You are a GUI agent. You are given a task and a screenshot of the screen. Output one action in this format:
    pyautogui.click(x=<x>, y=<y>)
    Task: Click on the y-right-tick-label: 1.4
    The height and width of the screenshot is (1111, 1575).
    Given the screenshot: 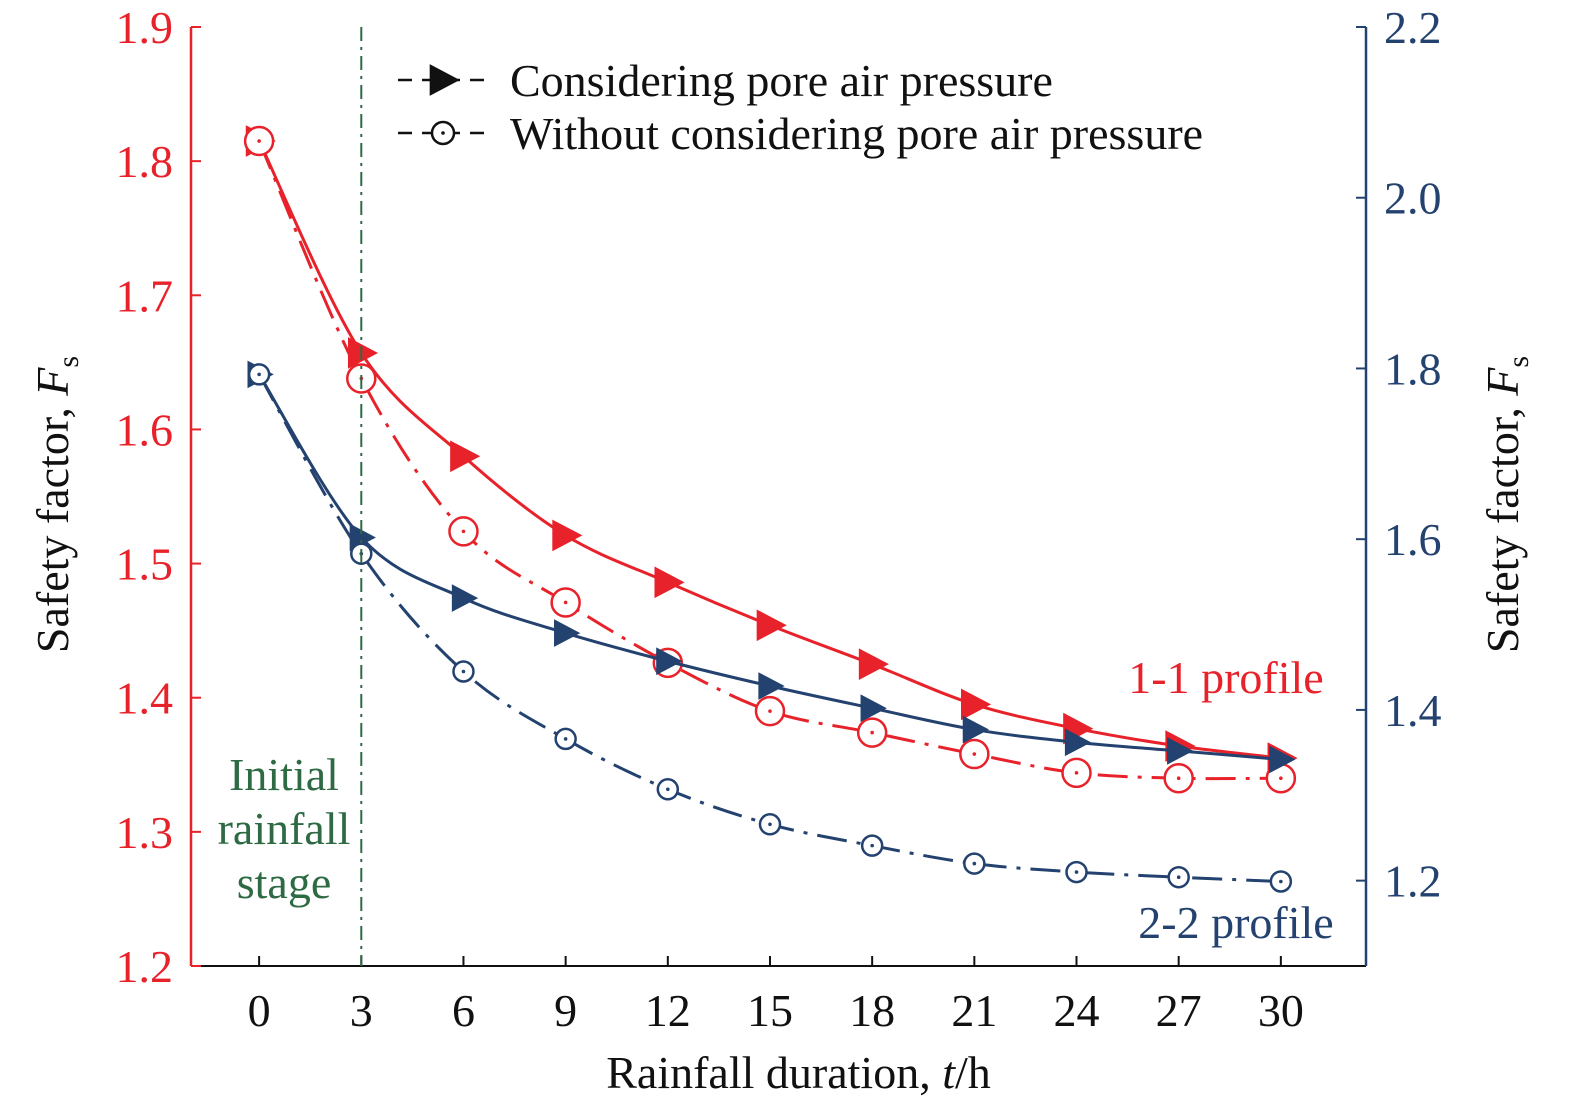 What is the action you would take?
    pyautogui.click(x=1413, y=710)
    